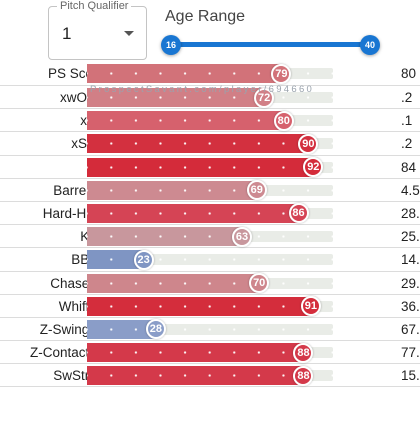 This screenshot has height=421, width=420. I want to click on stat-label: Z-Contact %, so click(67, 353).